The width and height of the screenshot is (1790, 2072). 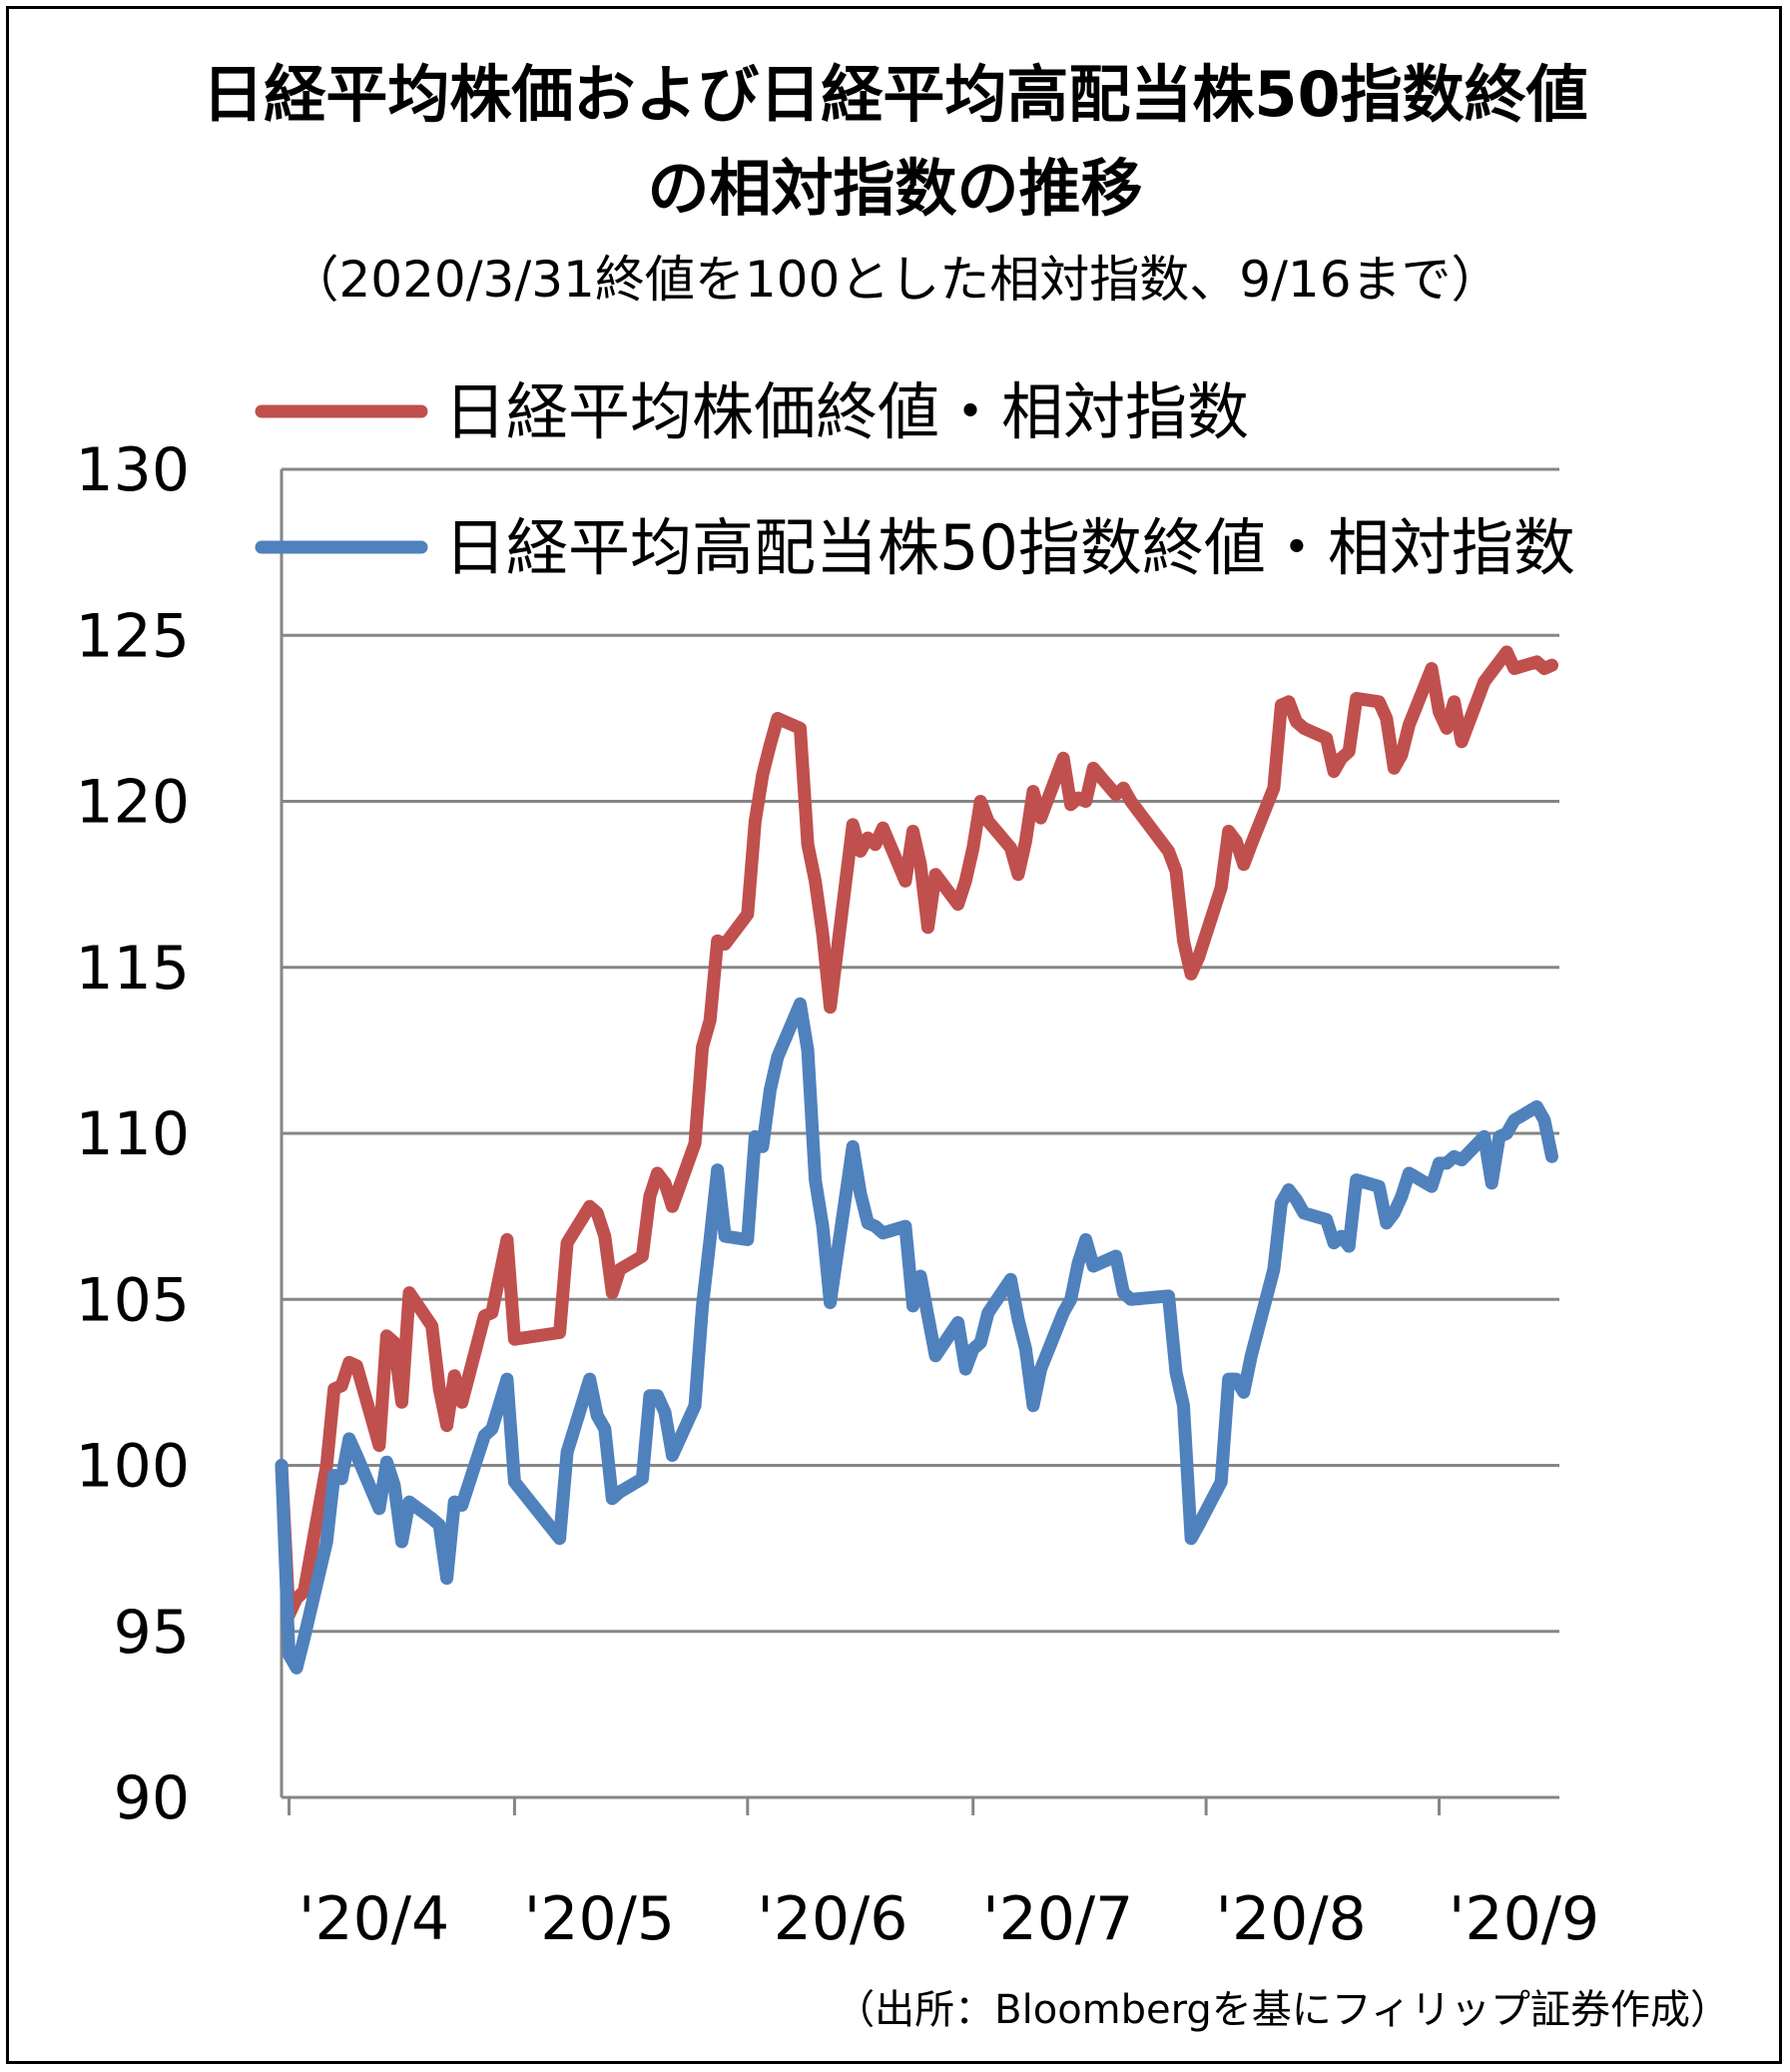 I want to click on y-tick-label: 90, so click(x=152, y=1798).